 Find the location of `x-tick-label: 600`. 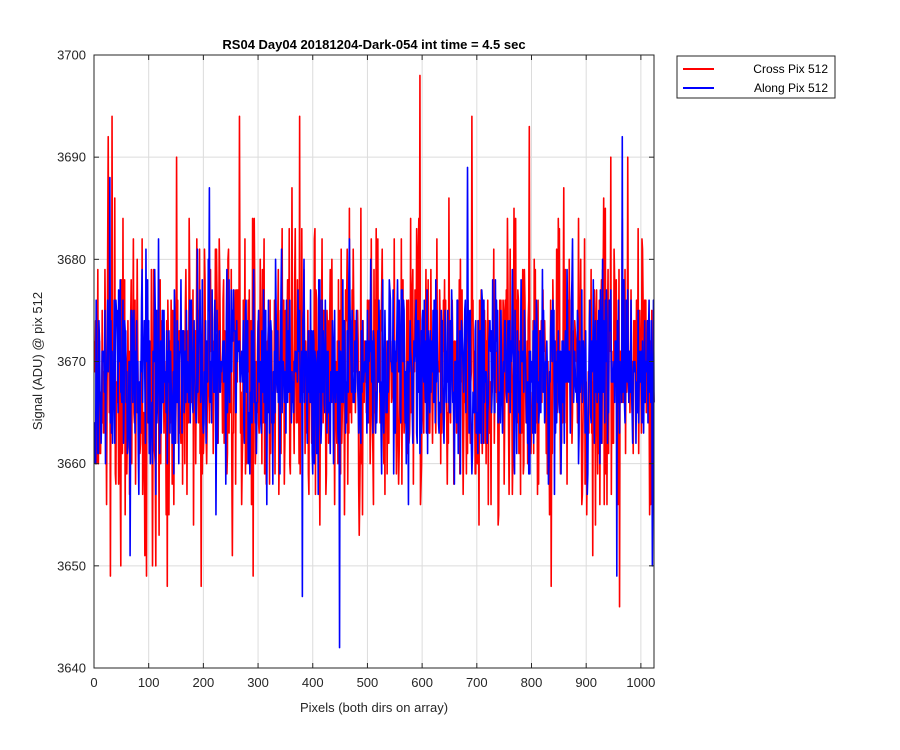

x-tick-label: 600 is located at coordinates (422, 682).